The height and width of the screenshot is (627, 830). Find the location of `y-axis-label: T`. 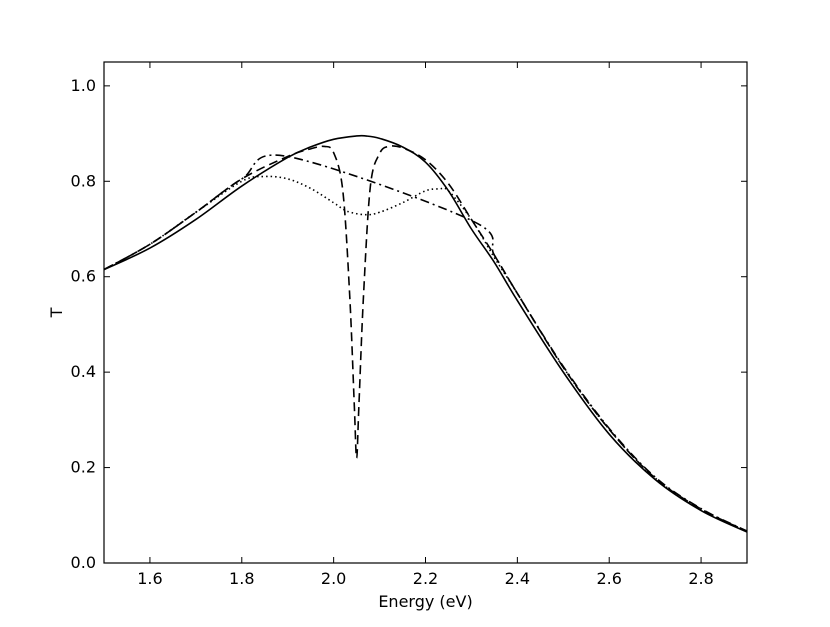

y-axis-label: T is located at coordinates (56, 312).